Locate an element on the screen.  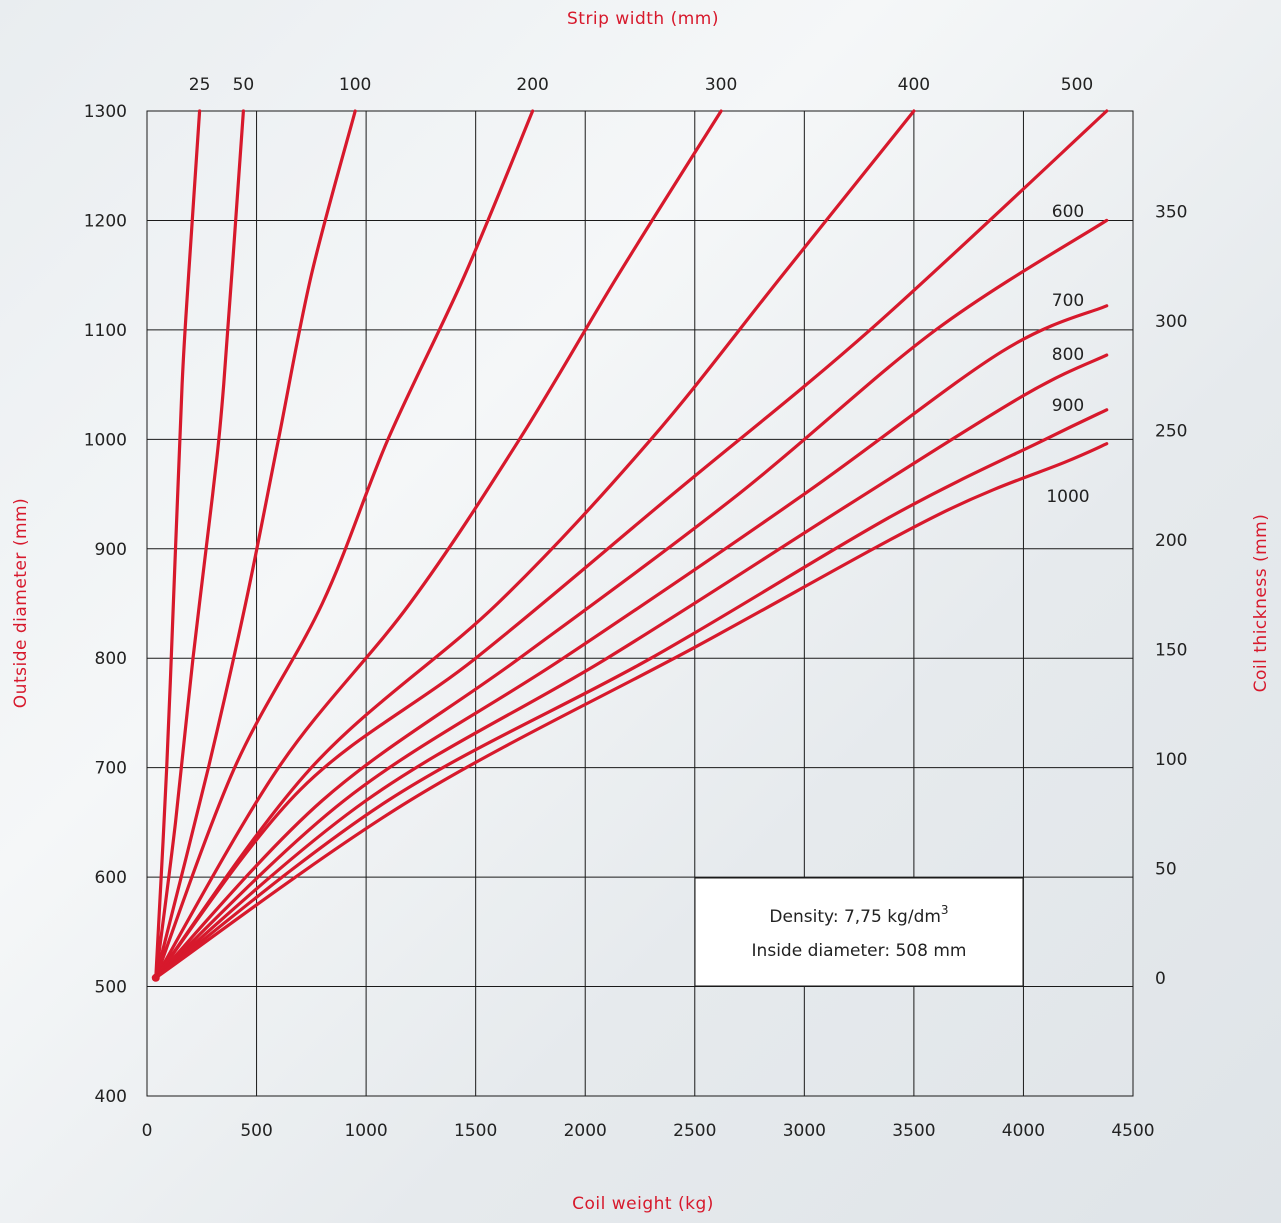
curve-label: 500 is located at coordinates (1077, 85).